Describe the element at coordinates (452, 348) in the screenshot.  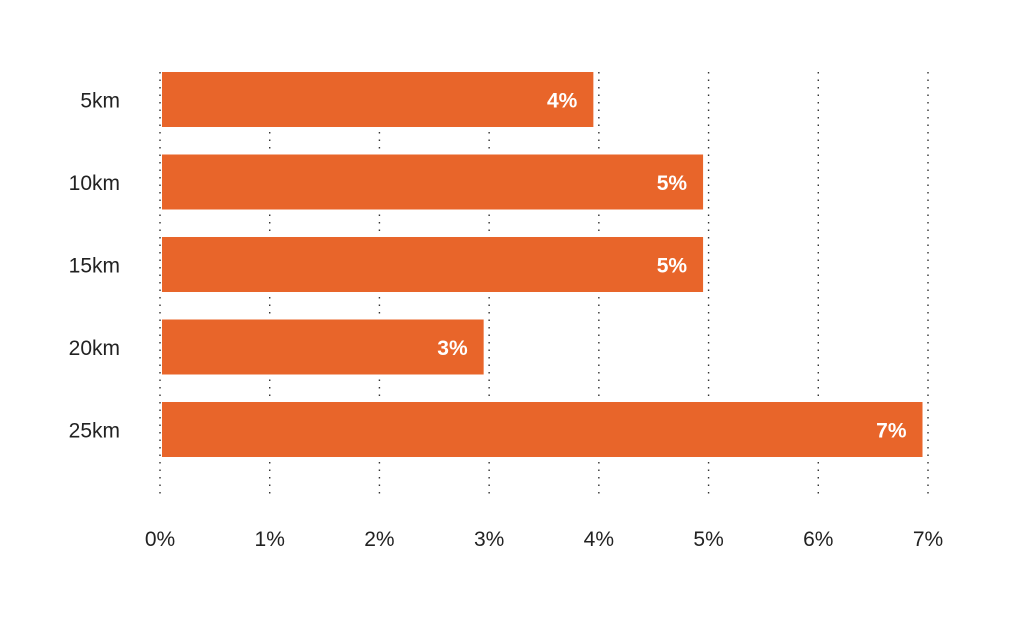
I see `bar-data-label: 3%` at that location.